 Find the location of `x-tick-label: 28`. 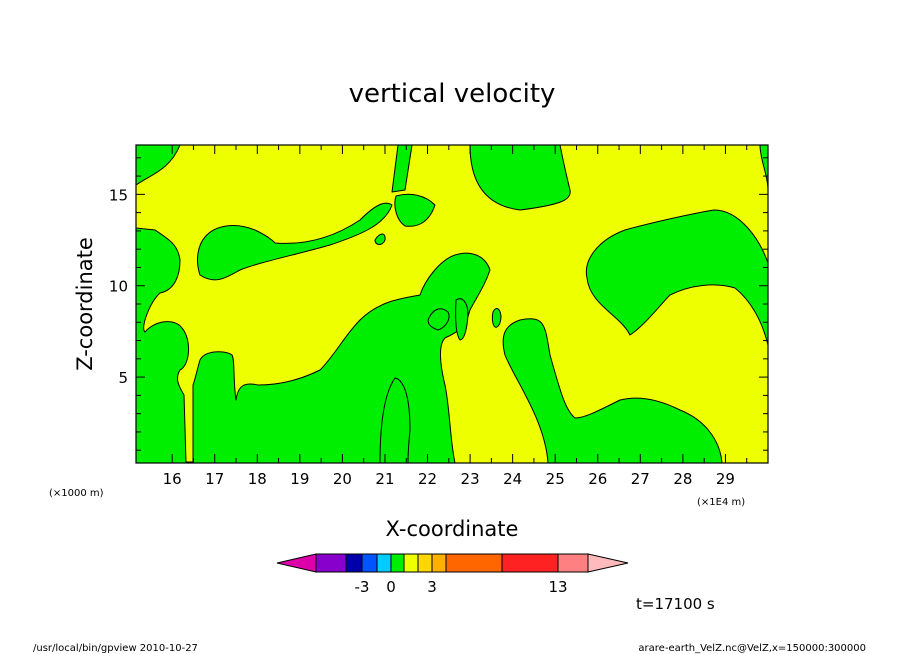

x-tick-label: 28 is located at coordinates (682, 479).